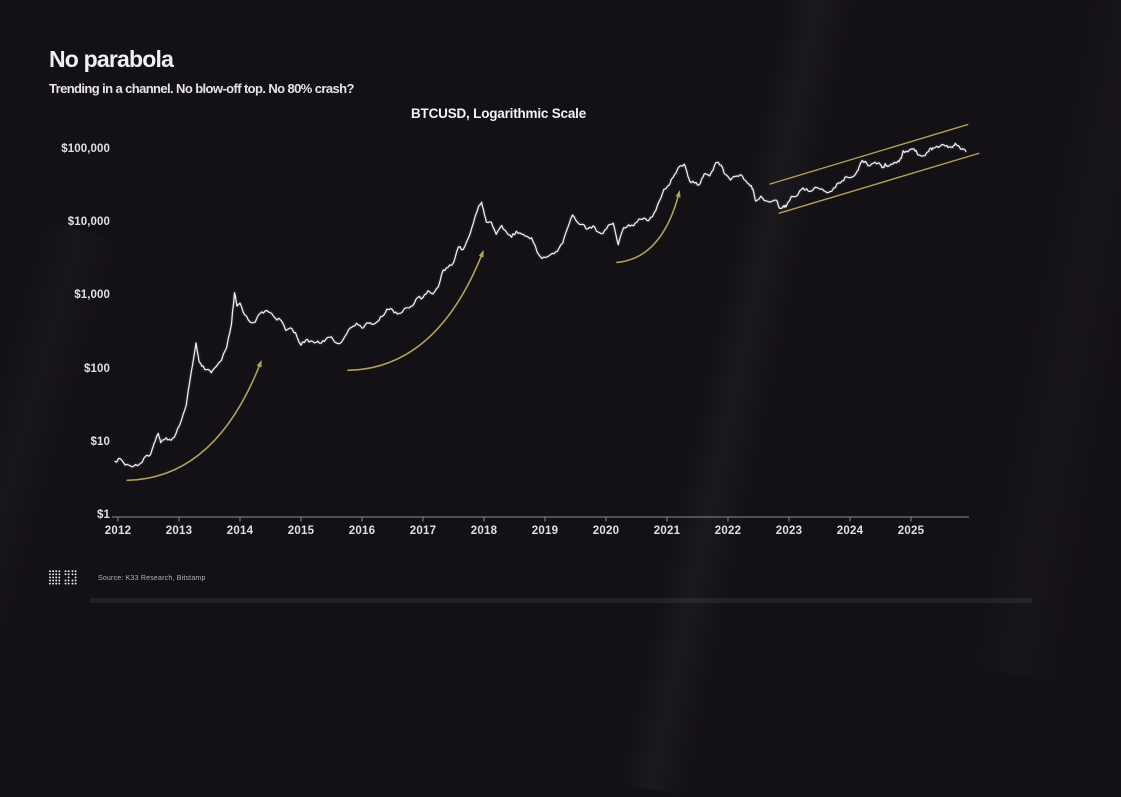  I want to click on x-axis-label: 2014, so click(240, 531).